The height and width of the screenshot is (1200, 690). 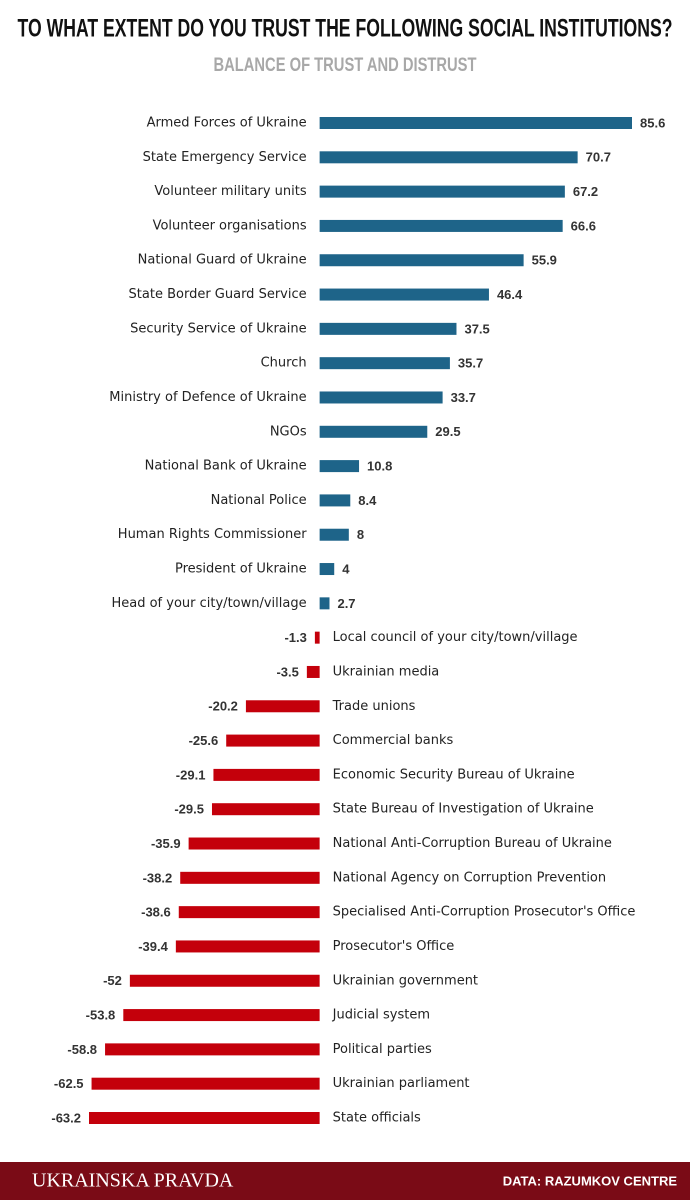 I want to click on value-label: 2.7, so click(x=346, y=603).